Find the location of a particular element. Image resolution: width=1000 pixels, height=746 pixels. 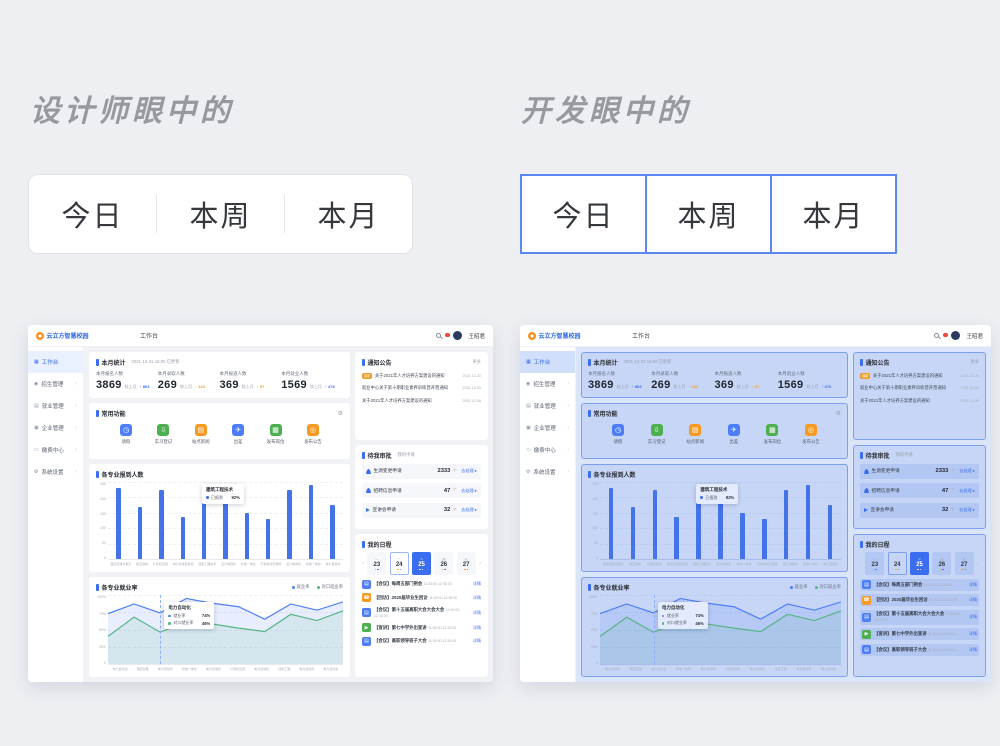

dev-tab-today: 今日 is located at coordinates (583, 214).